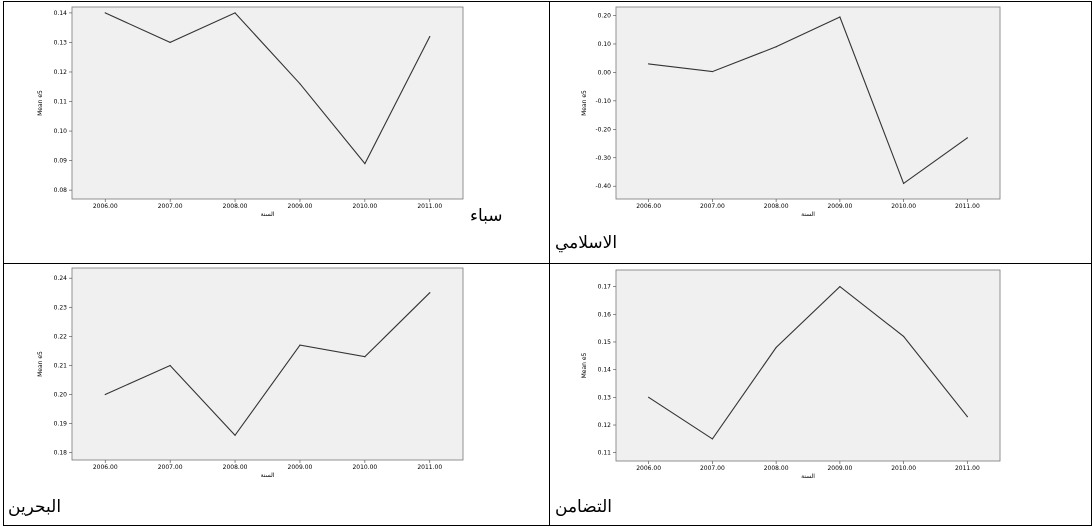 This screenshot has height=527, width=1092. What do you see at coordinates (61, 307) in the screenshot?
I see `y-tick-label: 0.23` at bounding box center [61, 307].